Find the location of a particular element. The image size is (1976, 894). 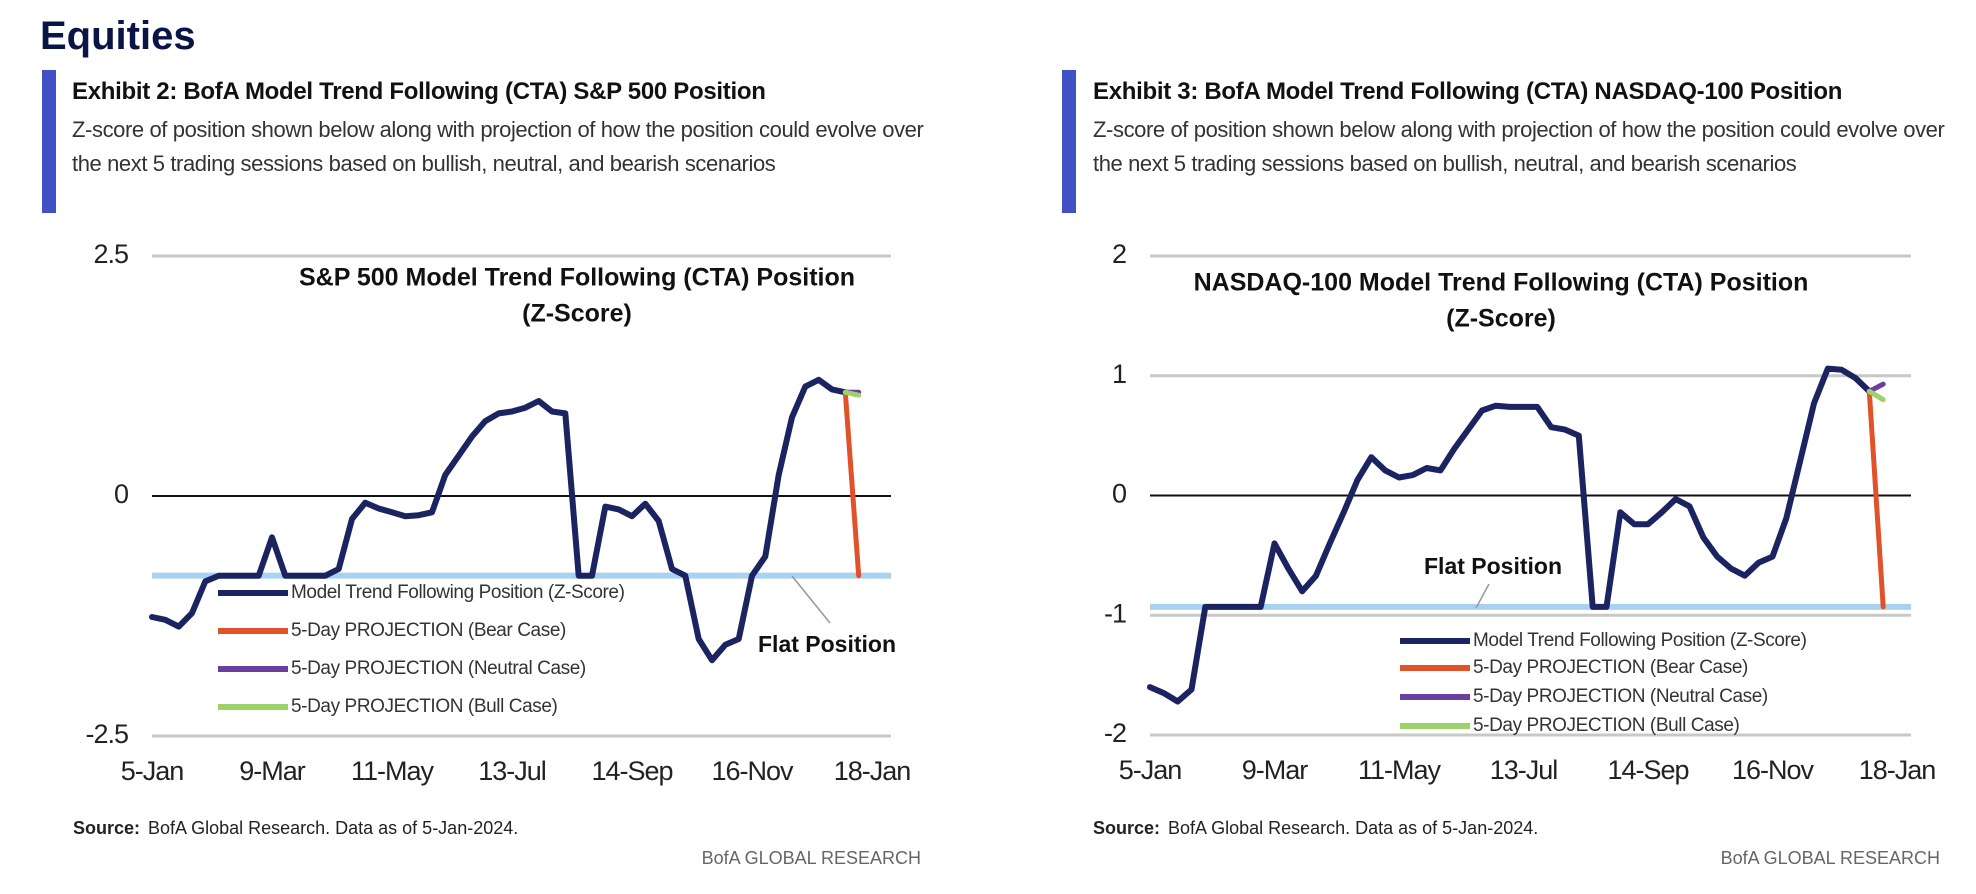

heading: Equities is located at coordinates (118, 36).